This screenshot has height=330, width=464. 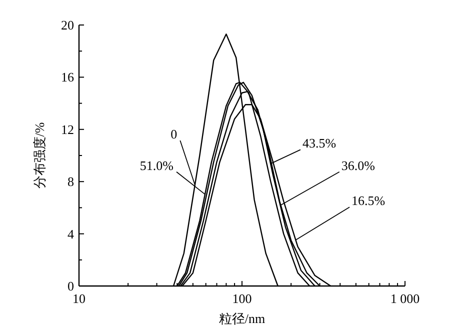 I want to click on text: 51.0%, so click(x=157, y=165).